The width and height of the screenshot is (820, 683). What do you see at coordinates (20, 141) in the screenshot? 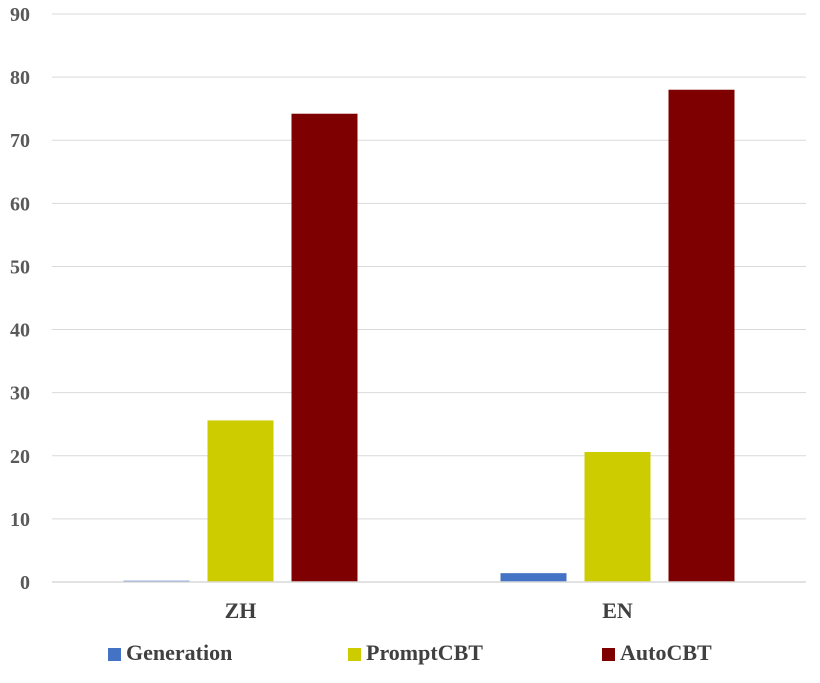
I see `y-tick-label: 70` at bounding box center [20, 141].